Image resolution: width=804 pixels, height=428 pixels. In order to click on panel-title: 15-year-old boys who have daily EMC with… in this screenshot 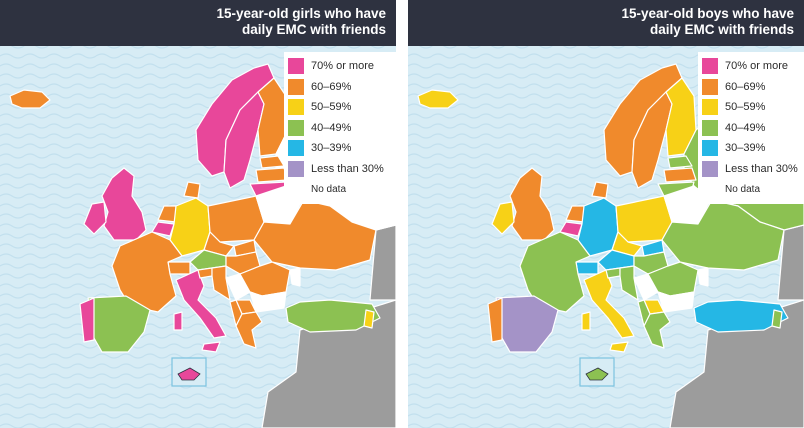, I will do `click(707, 21)`.